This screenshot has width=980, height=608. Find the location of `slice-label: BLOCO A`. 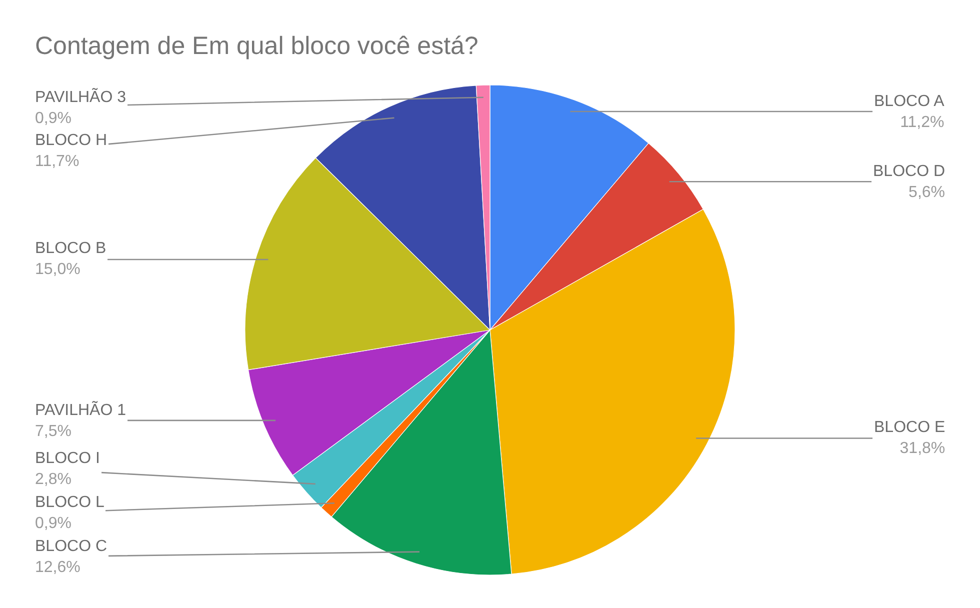

slice-label: BLOCO A is located at coordinates (909, 101).